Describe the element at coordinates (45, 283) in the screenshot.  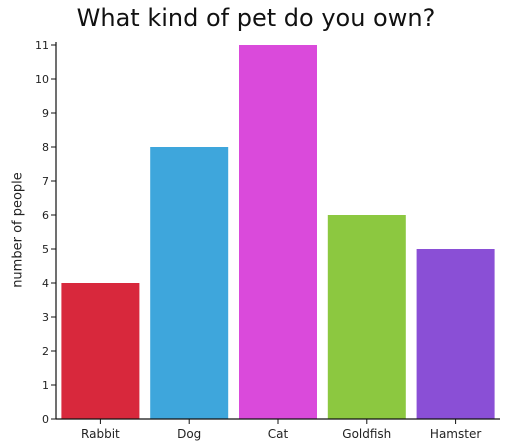
I see `y-tick-label: 4` at that location.